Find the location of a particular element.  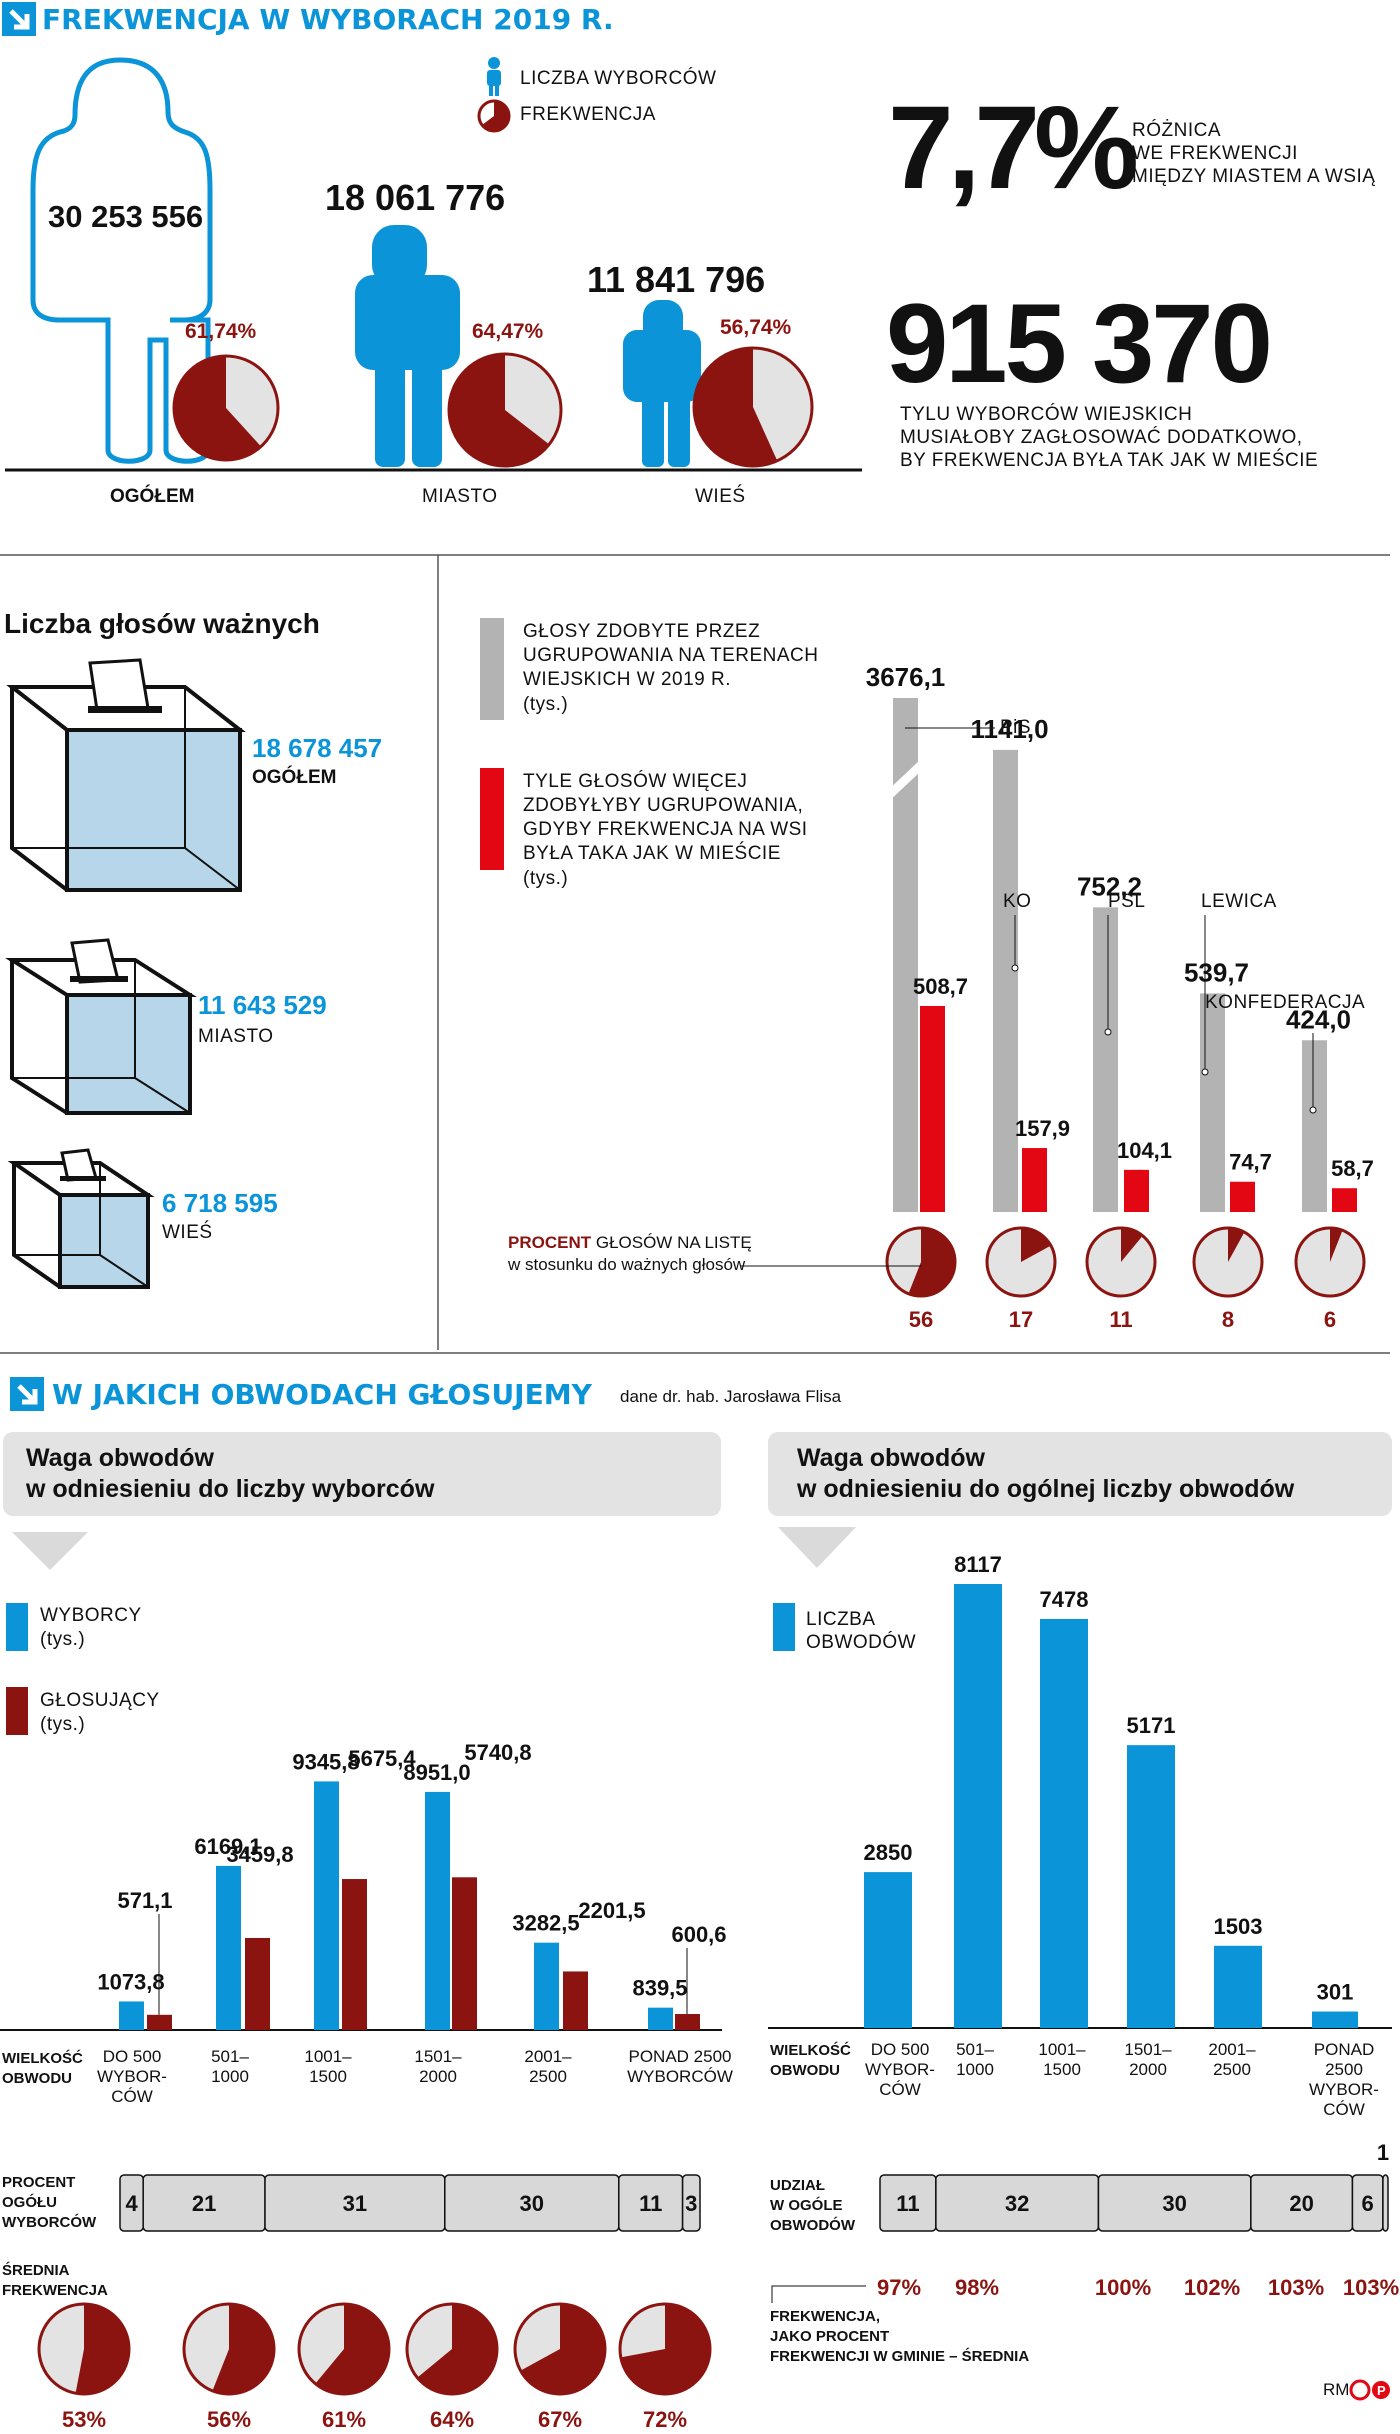

relative-turnout-0: 97% is located at coordinates (899, 2287).